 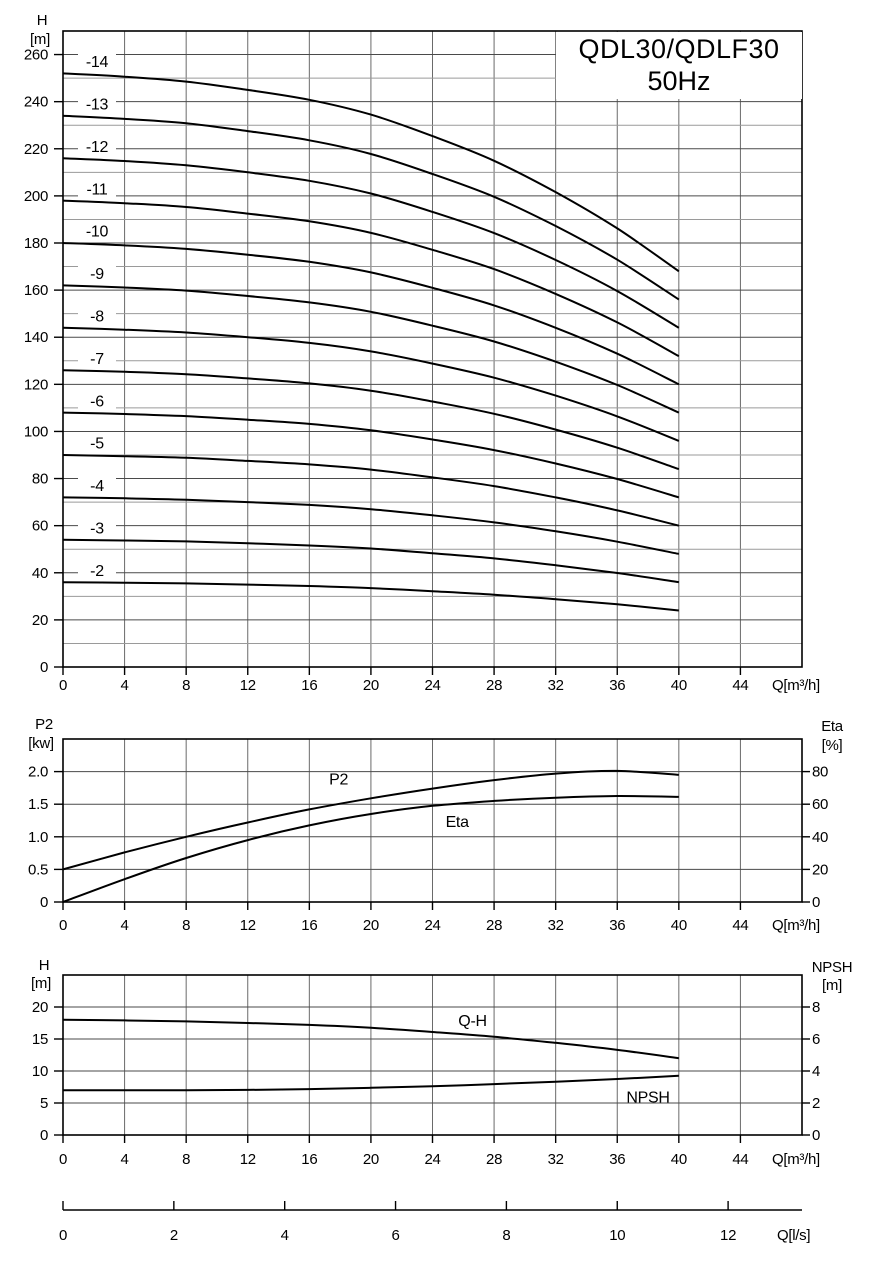 What do you see at coordinates (40, 1039) in the screenshot?
I see `left-tick-label: 15` at bounding box center [40, 1039].